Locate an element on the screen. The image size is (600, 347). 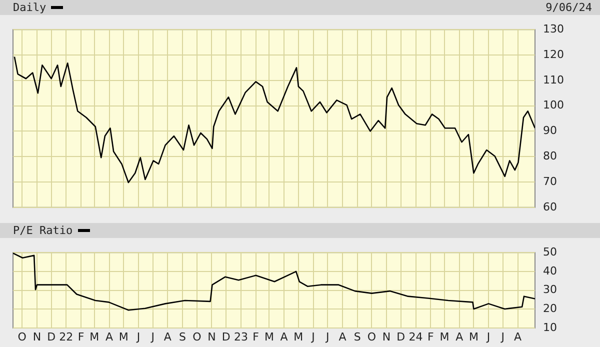
y-tick-label: 120 is located at coordinates (553, 54).